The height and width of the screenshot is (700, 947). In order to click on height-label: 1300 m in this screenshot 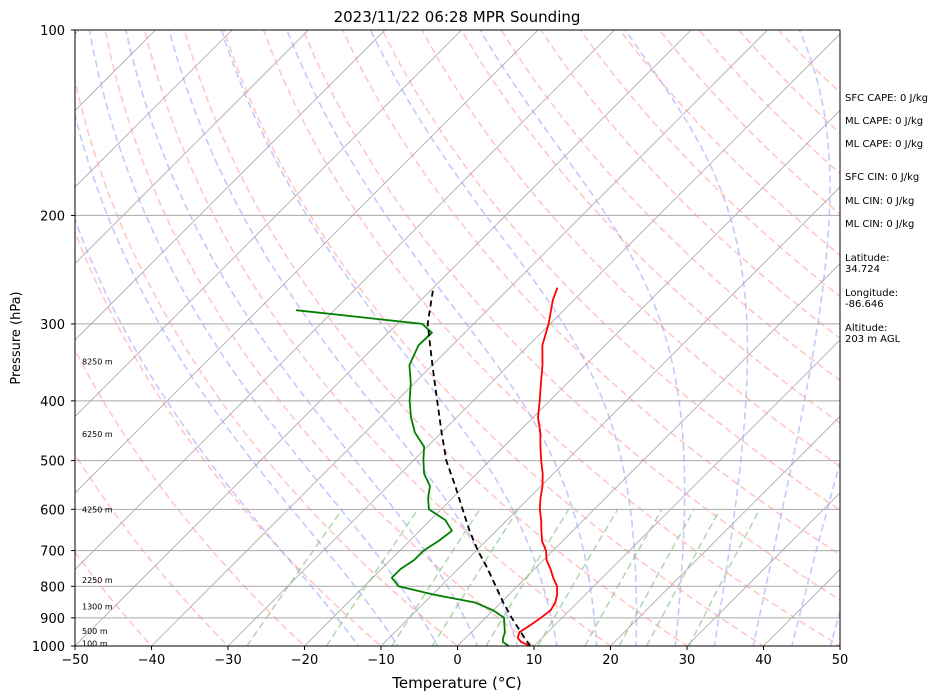, I will do `click(97, 606)`.